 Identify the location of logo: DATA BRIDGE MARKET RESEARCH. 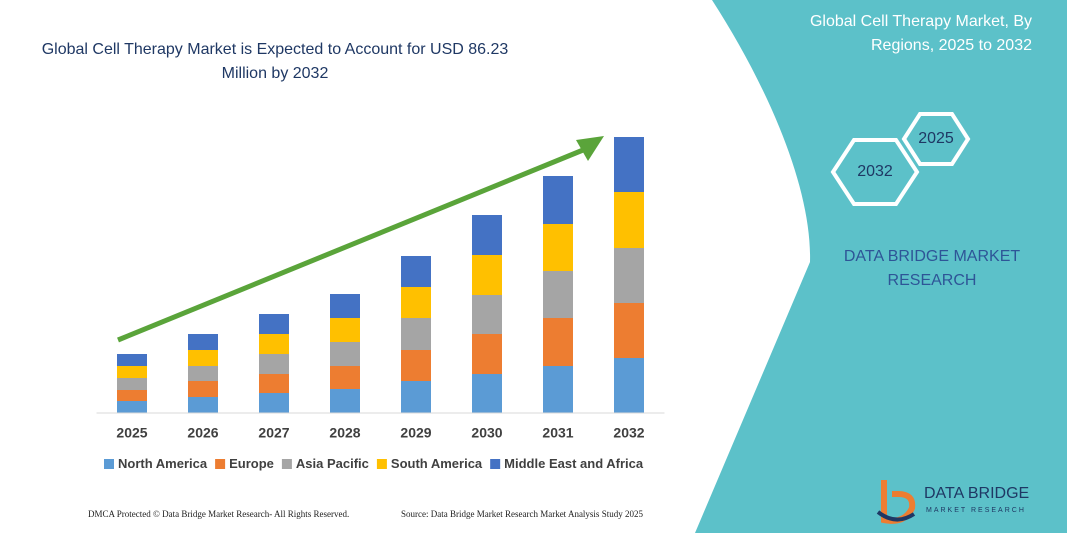
(952, 502).